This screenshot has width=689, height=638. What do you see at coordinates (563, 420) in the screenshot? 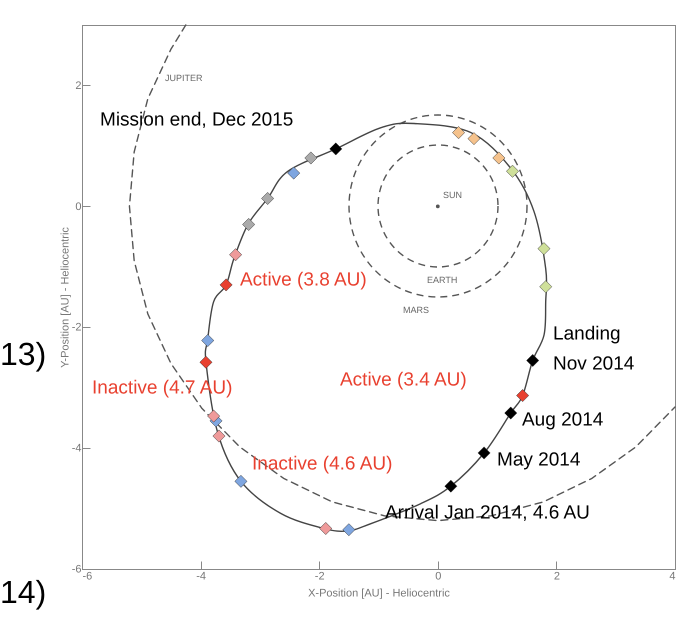
I see `annotation: Aug 2014` at bounding box center [563, 420].